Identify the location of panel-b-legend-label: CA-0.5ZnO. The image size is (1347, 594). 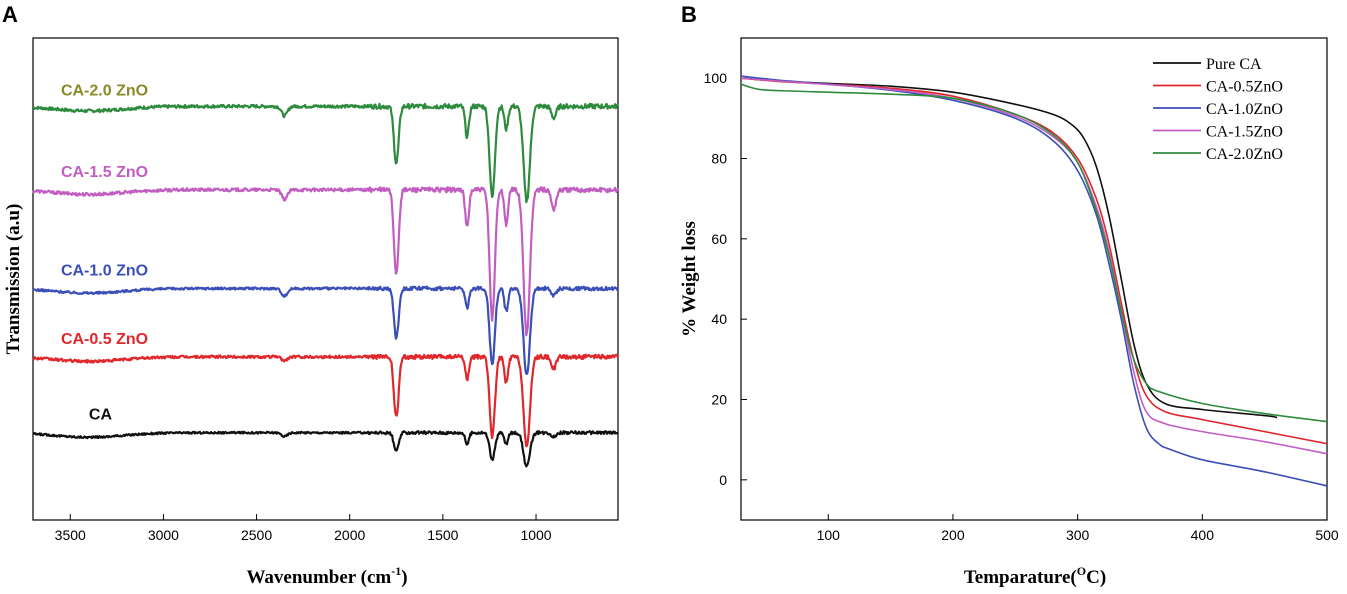
(1244, 87).